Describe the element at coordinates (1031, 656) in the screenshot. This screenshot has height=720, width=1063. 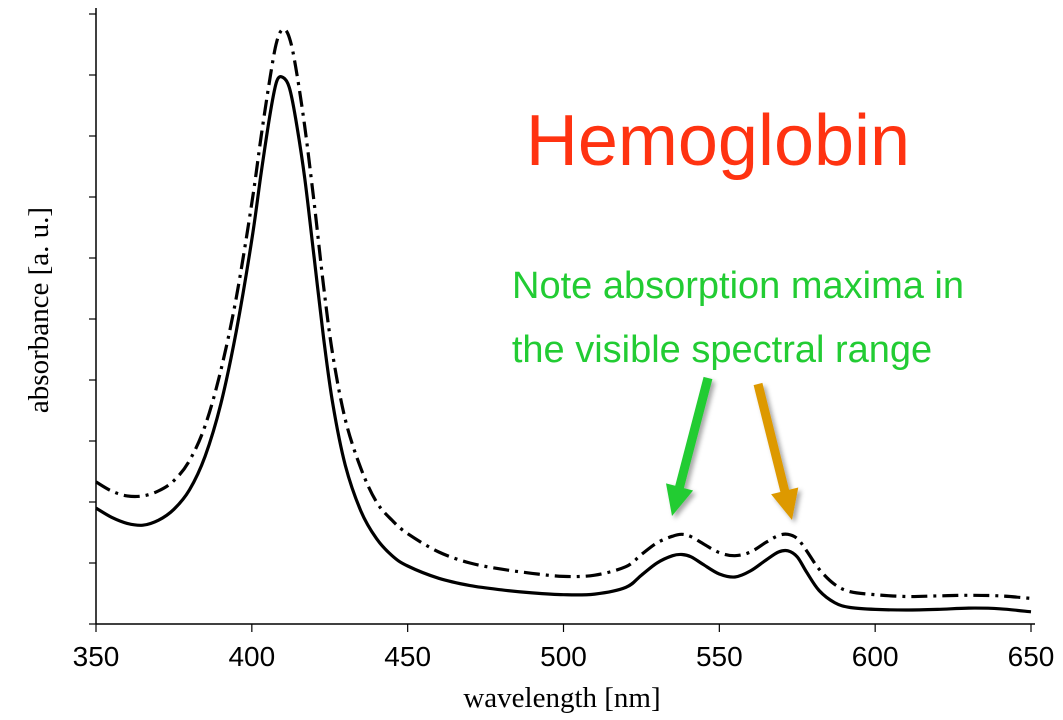
I see `x-tick-label: 650` at that location.